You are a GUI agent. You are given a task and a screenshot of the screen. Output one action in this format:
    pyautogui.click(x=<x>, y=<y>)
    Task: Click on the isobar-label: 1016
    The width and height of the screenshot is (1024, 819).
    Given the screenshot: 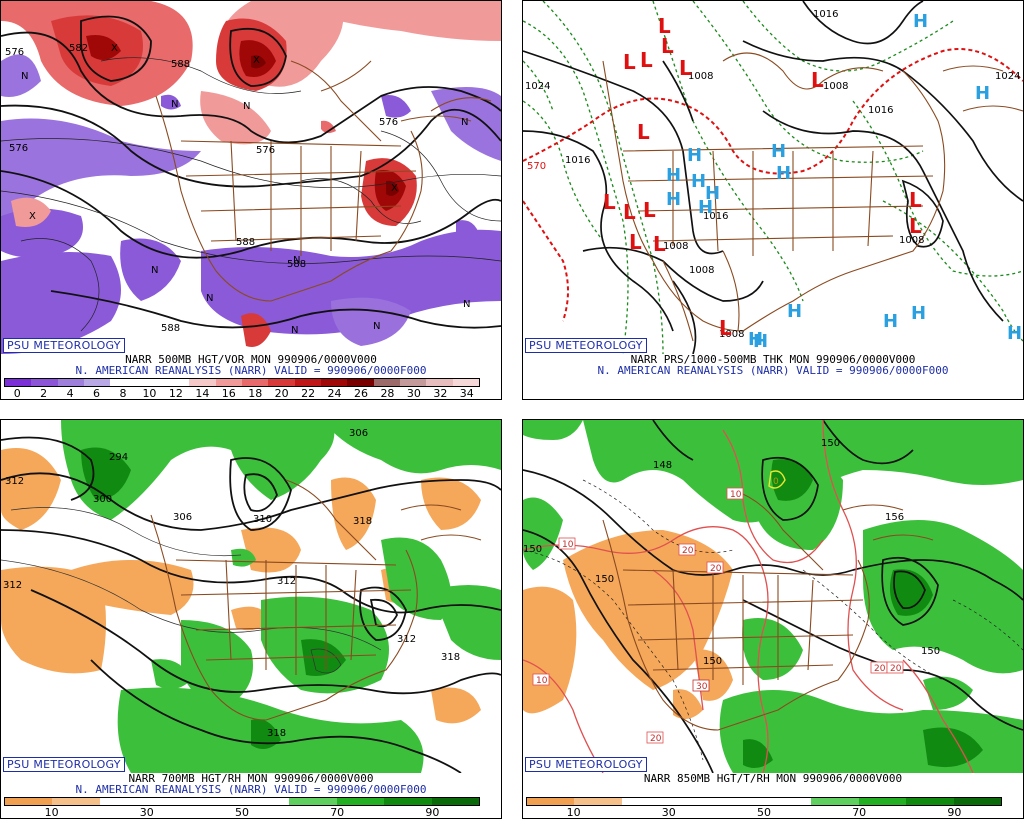 What is the action you would take?
    pyautogui.click(x=577, y=160)
    